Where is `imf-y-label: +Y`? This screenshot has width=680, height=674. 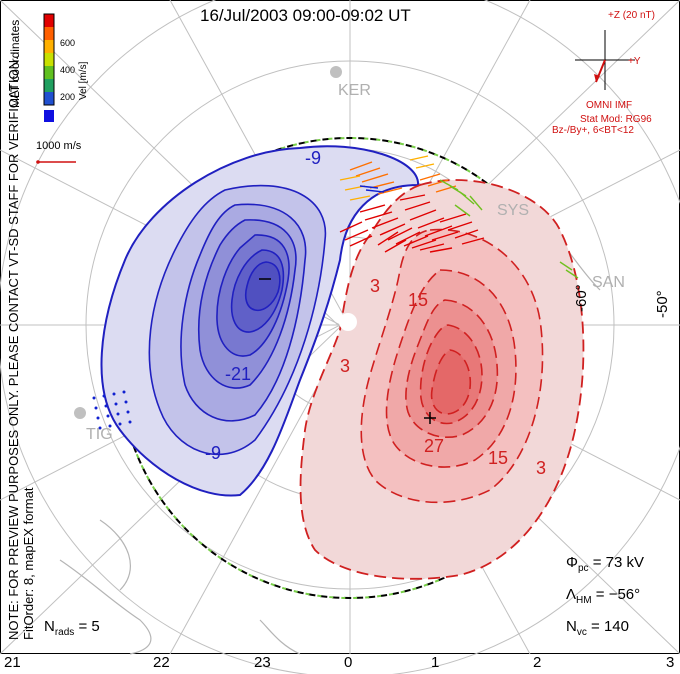 imf-y-label: +Y is located at coordinates (634, 61).